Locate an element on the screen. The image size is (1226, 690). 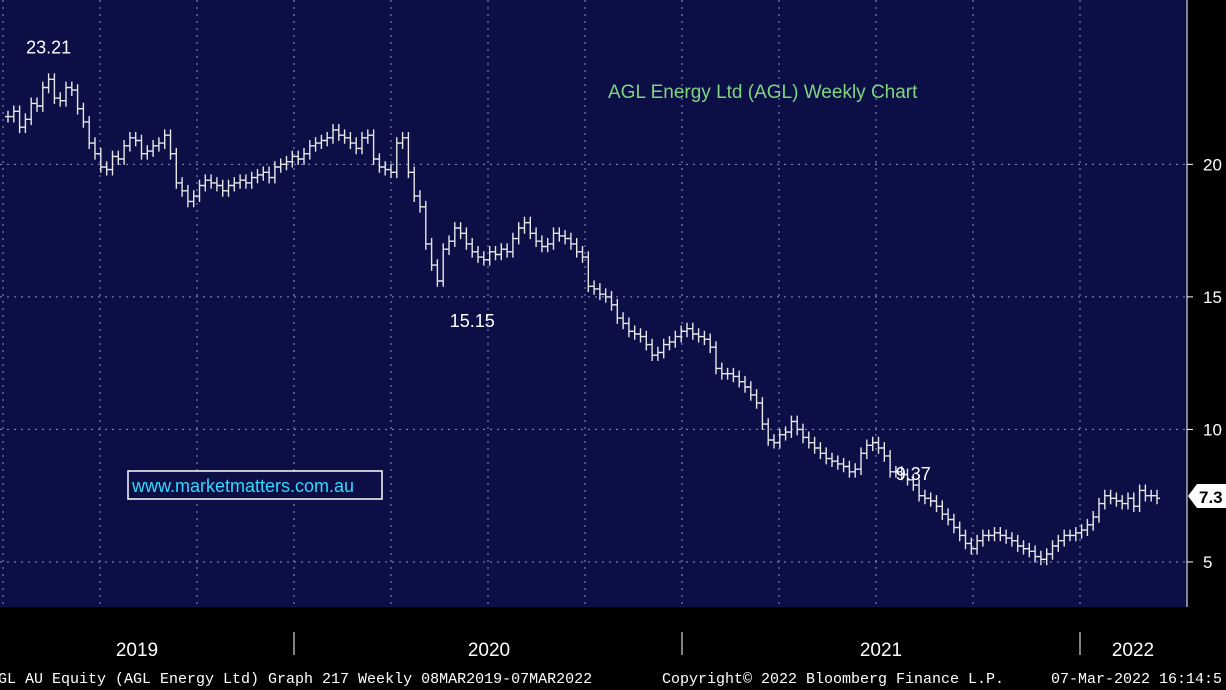
last-price-tag: 7.3 is located at coordinates (1207, 496).